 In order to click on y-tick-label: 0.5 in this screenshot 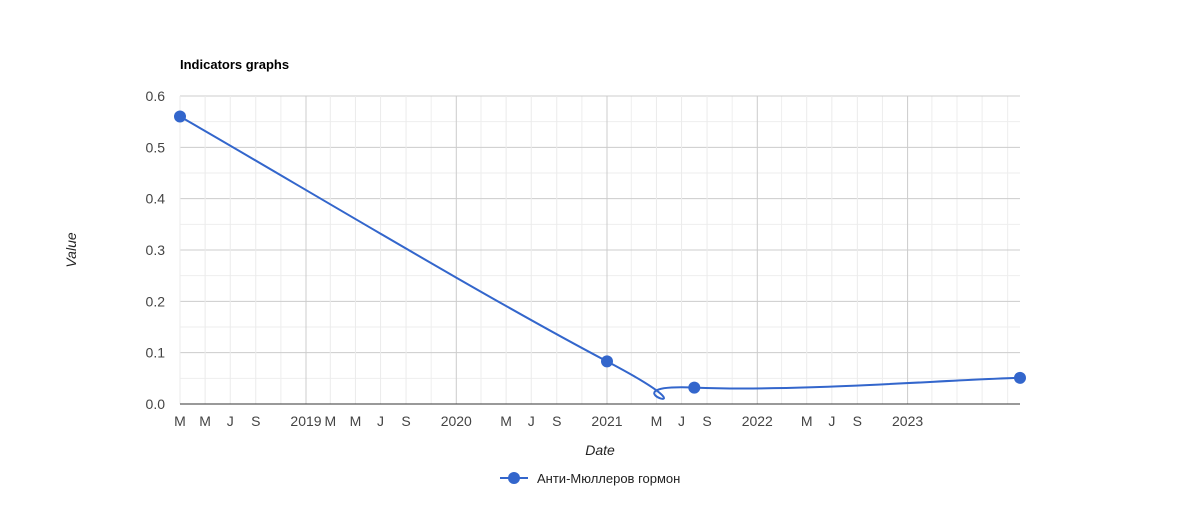, I will do `click(156, 147)`.